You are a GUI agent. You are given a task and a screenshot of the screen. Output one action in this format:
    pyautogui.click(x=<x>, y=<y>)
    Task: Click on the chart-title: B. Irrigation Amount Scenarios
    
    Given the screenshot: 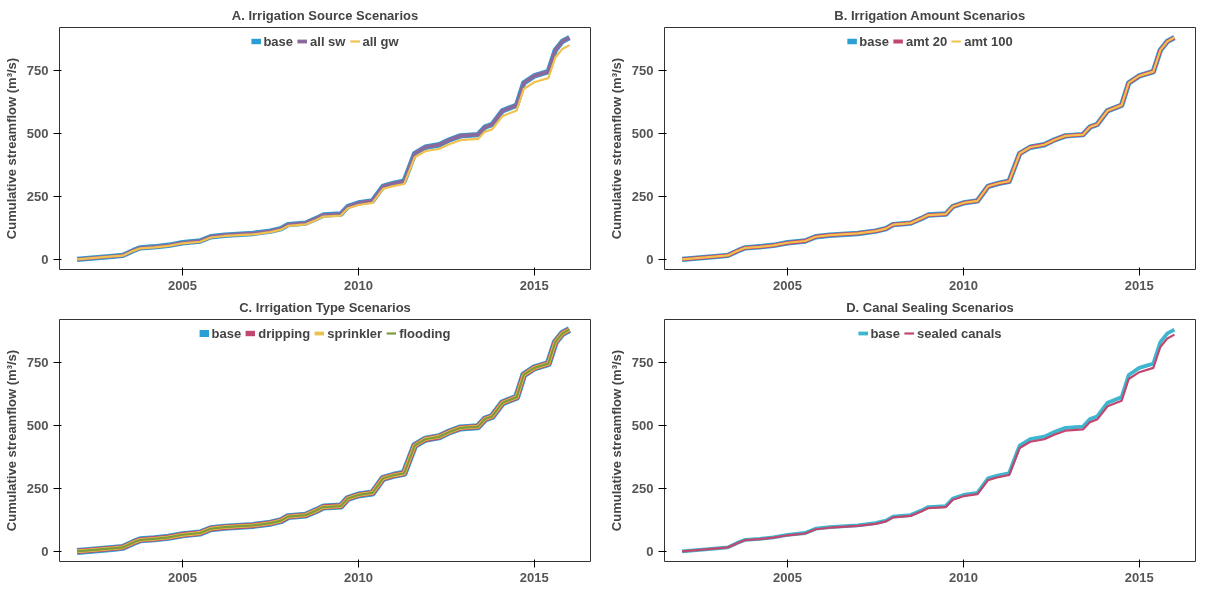 What is the action you would take?
    pyautogui.click(x=930, y=15)
    